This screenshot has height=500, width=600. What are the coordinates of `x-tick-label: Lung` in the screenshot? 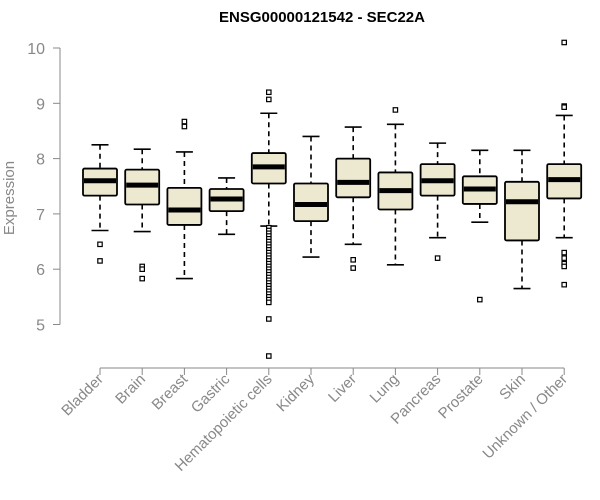 It's located at (385, 389).